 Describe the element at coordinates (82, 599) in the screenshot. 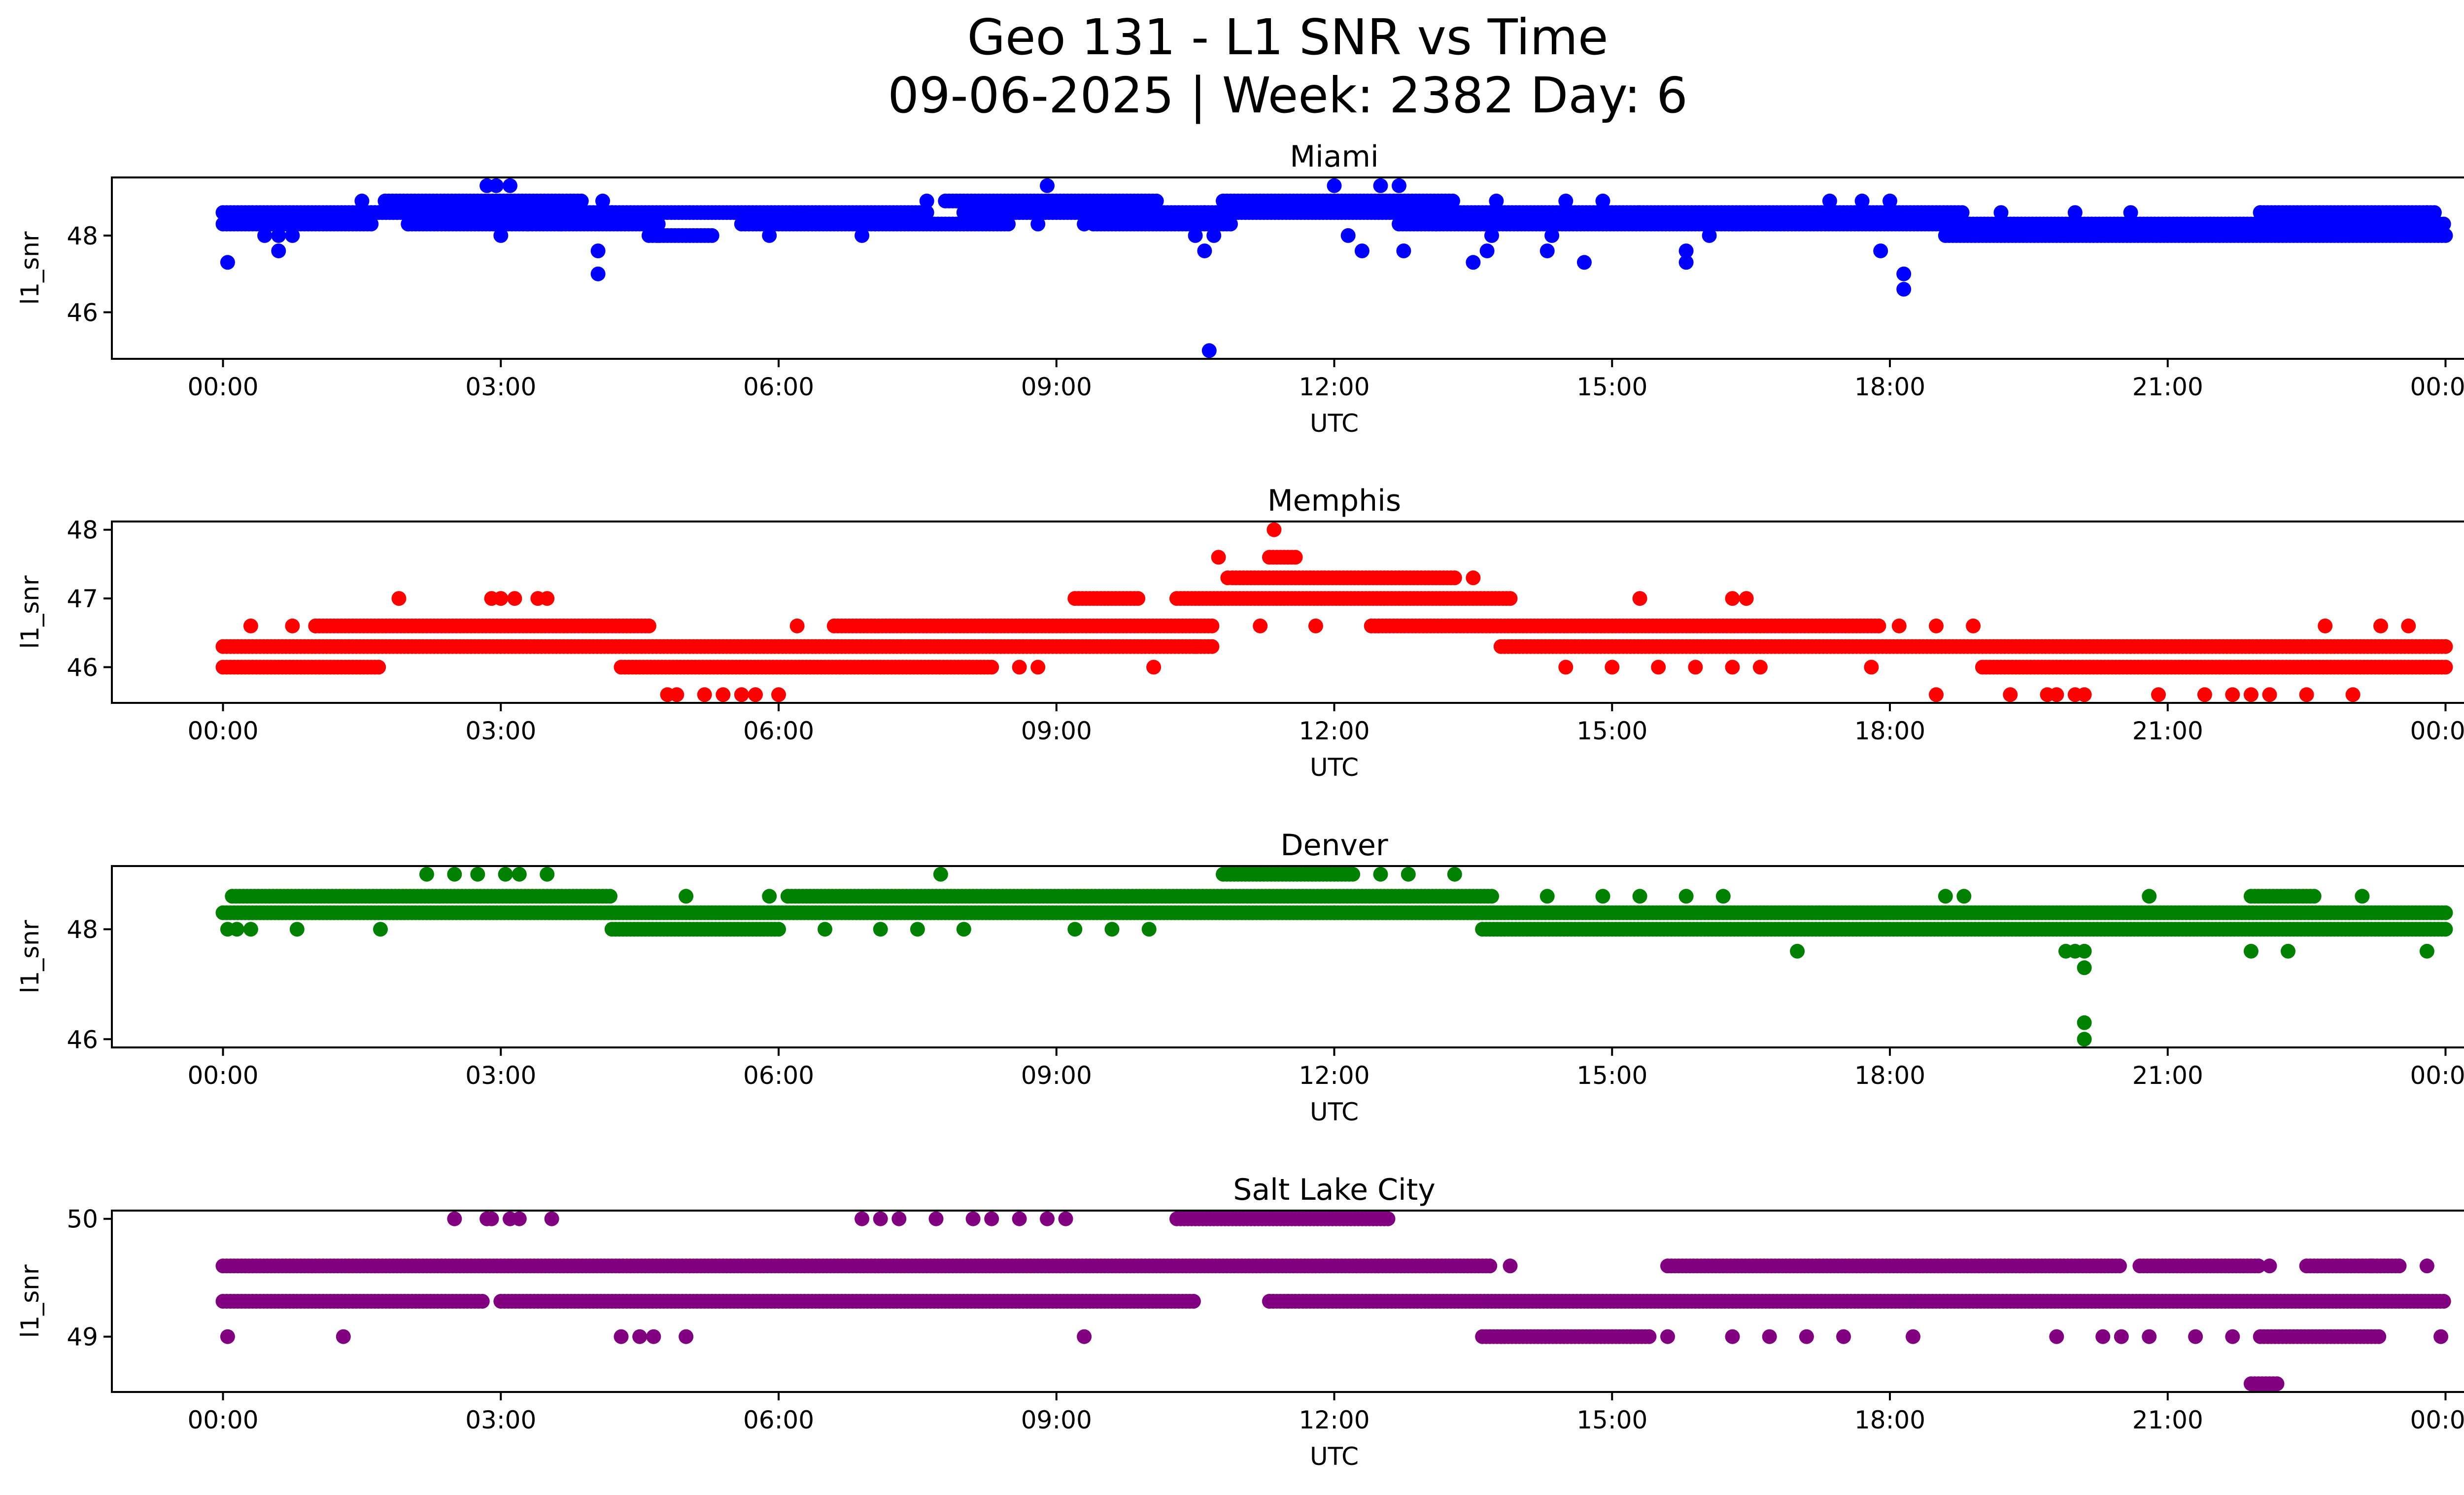

I see `y-tick-label: 47` at that location.